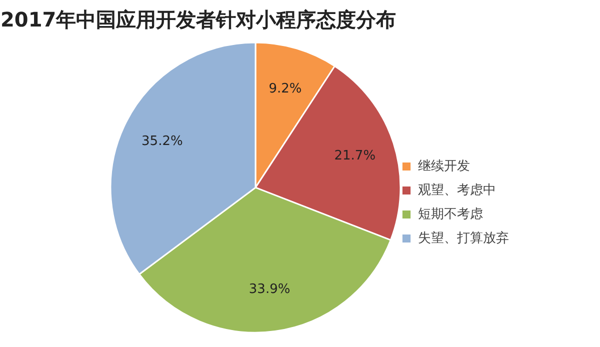 This screenshot has height=347, width=600. I want to click on data-label: 21.7%, so click(355, 156).